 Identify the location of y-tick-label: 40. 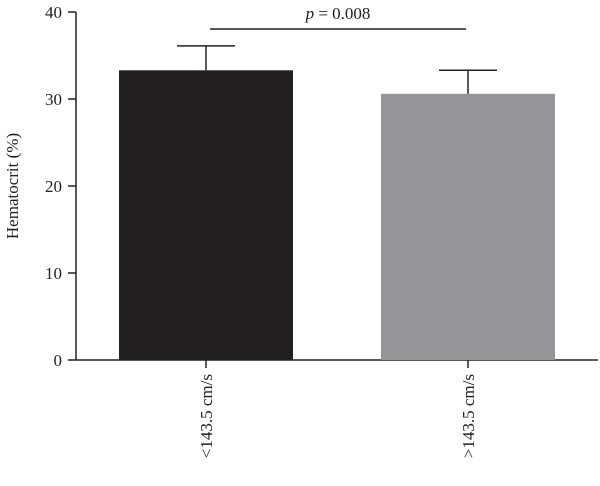
(53, 12).